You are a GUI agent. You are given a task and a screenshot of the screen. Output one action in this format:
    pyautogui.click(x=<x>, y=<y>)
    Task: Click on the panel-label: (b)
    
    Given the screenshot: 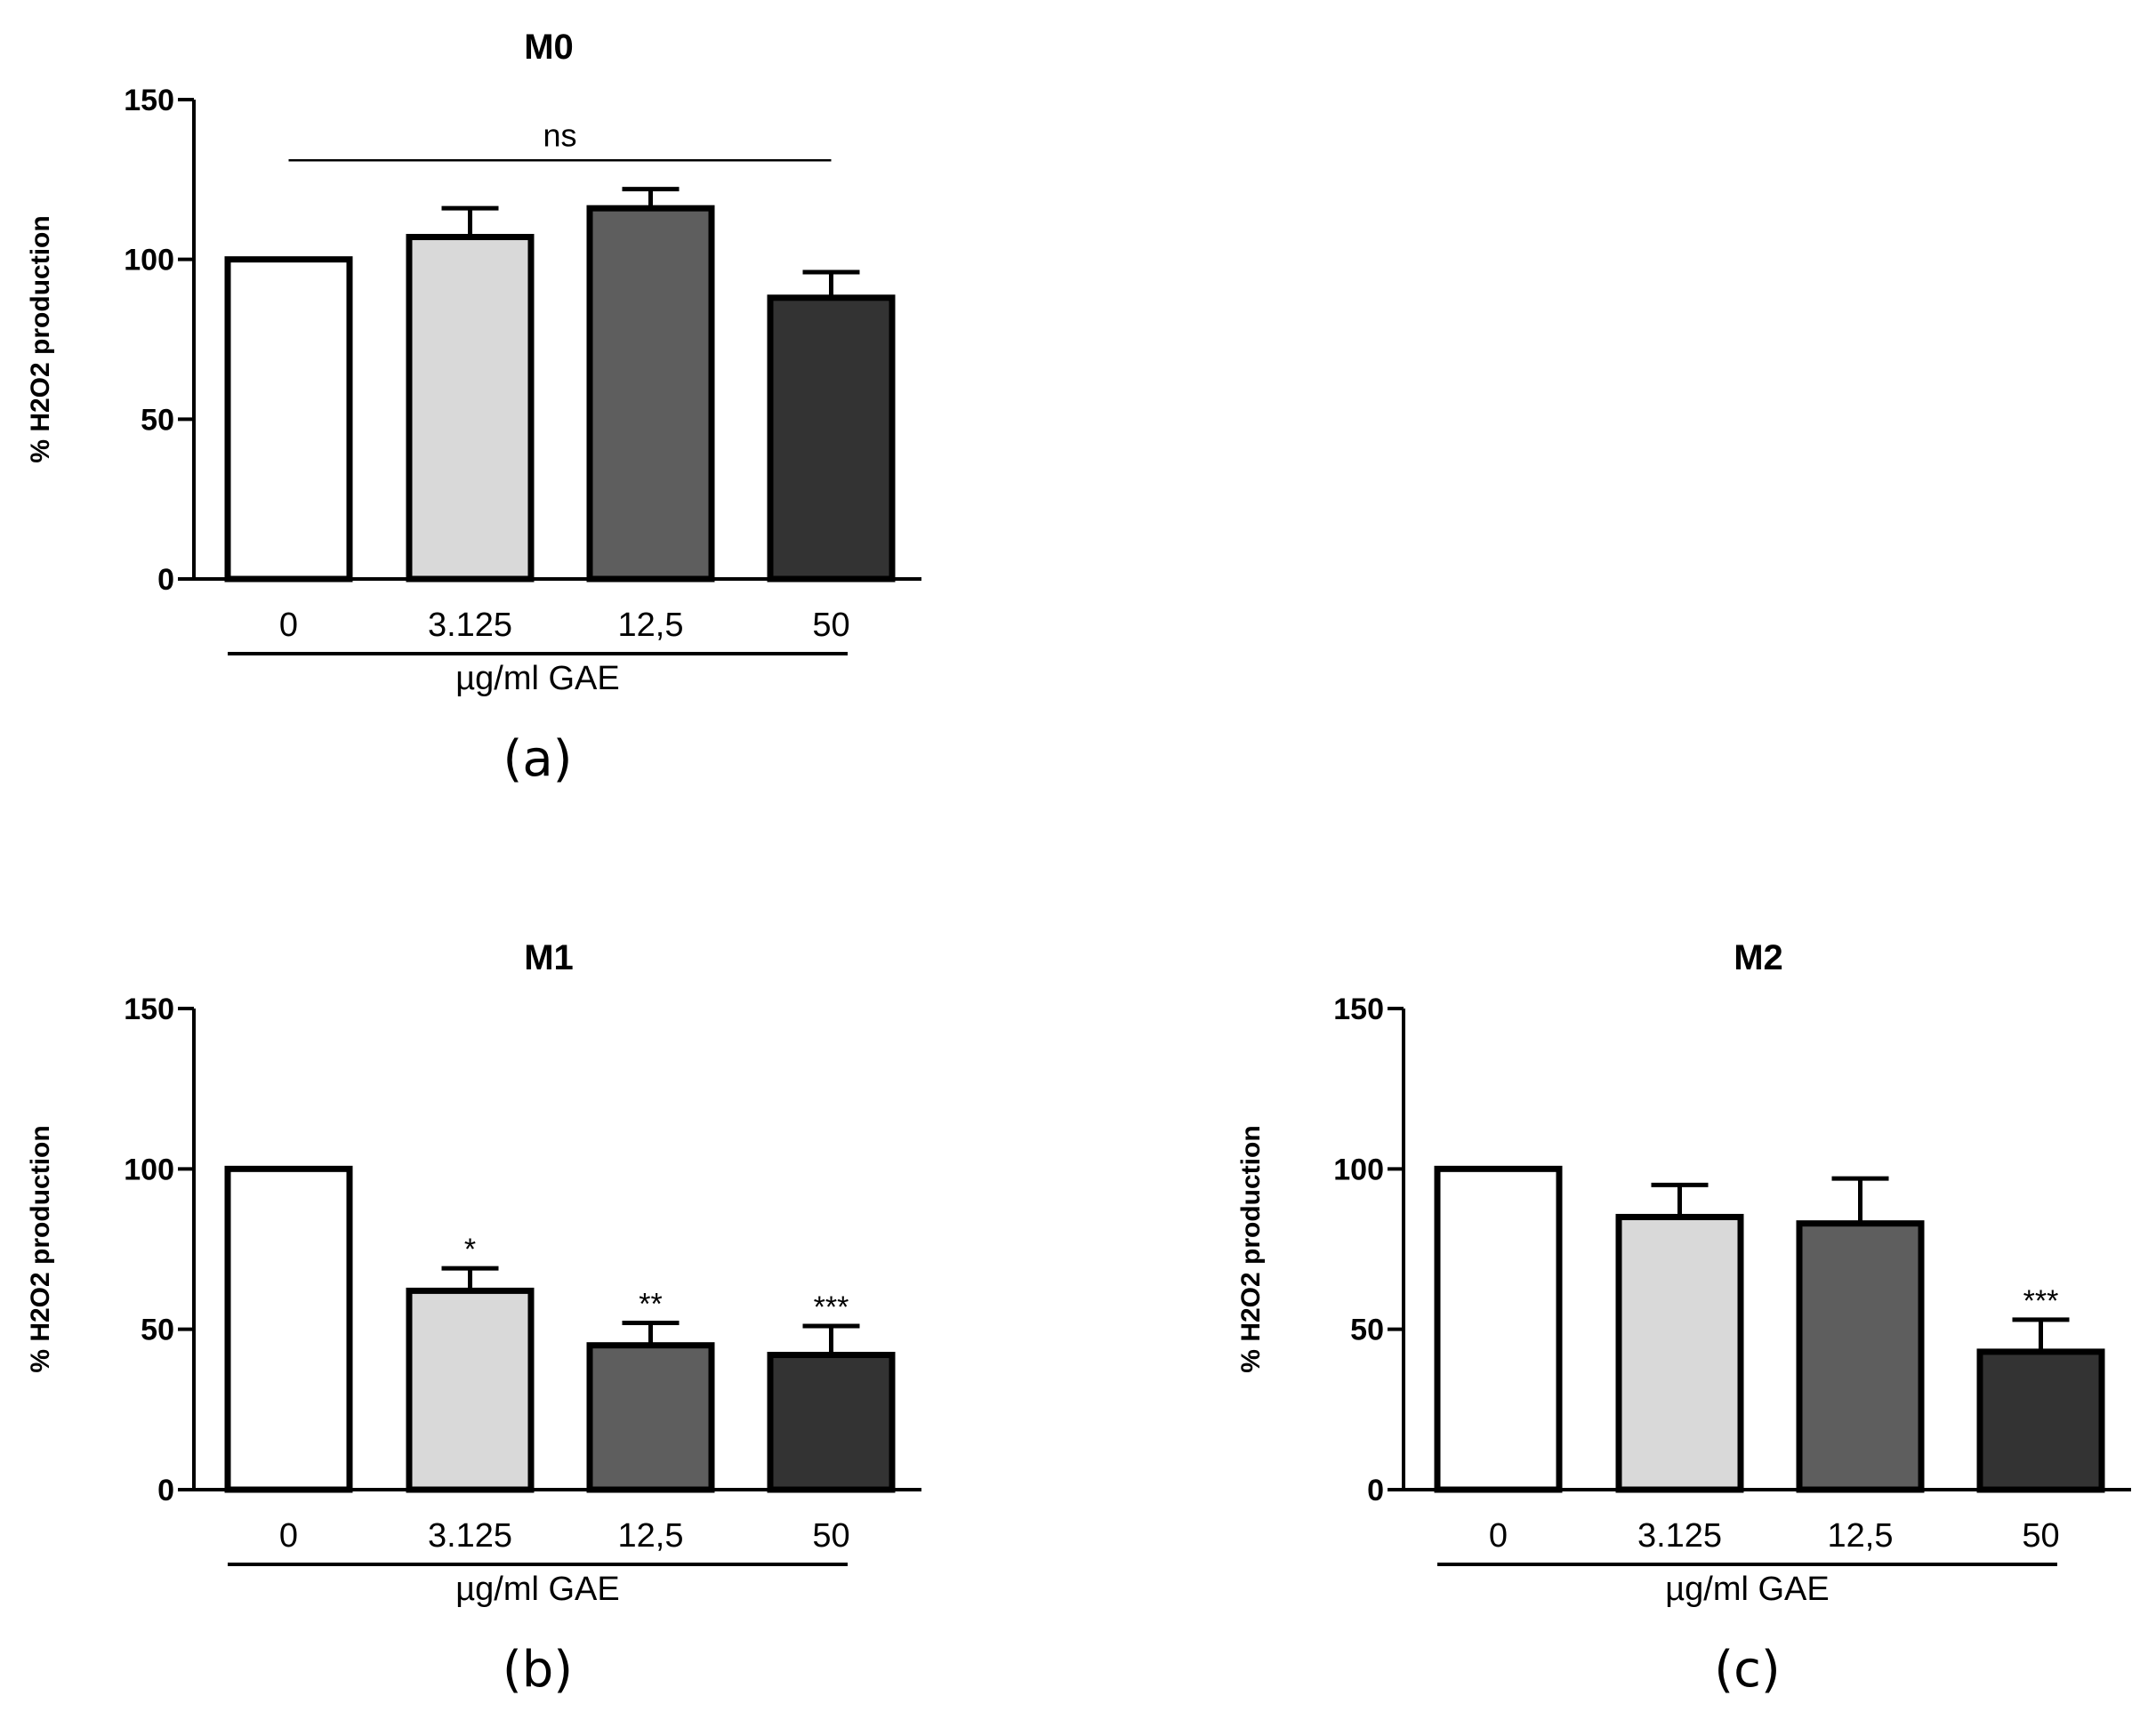 What is the action you would take?
    pyautogui.click(x=538, y=1670)
    